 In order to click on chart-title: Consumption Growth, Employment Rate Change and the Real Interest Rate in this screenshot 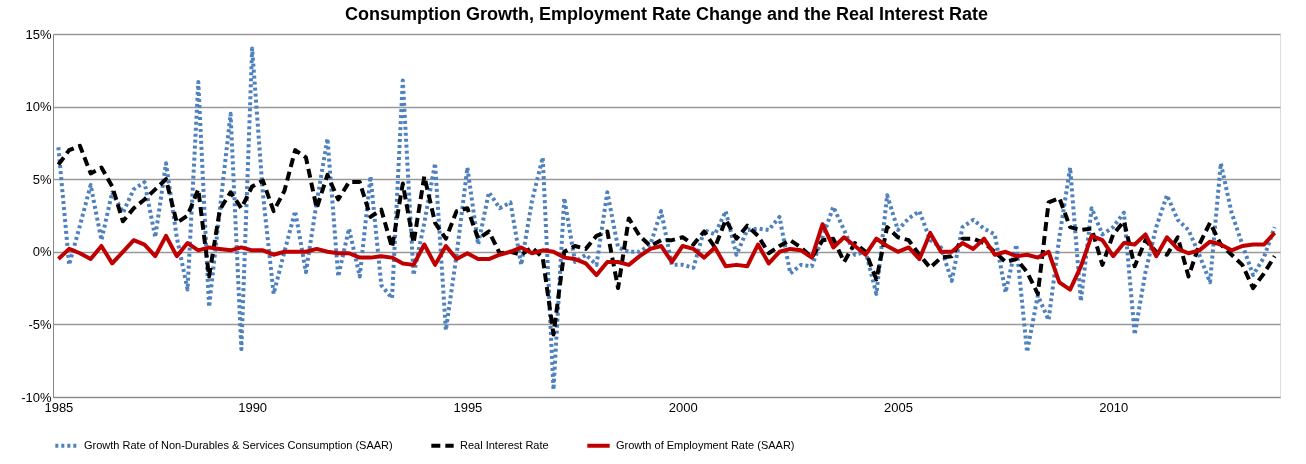, I will do `click(666, 14)`.